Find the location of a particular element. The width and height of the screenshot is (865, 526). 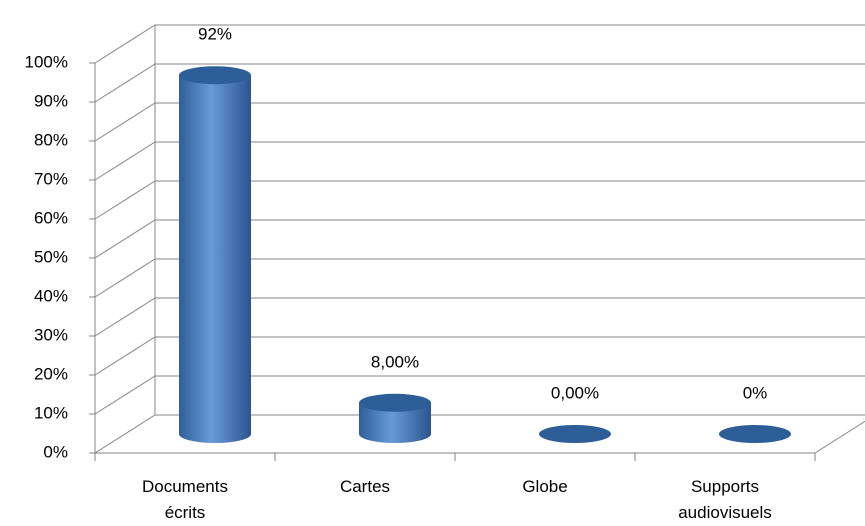

value-label: 92% is located at coordinates (215, 34).